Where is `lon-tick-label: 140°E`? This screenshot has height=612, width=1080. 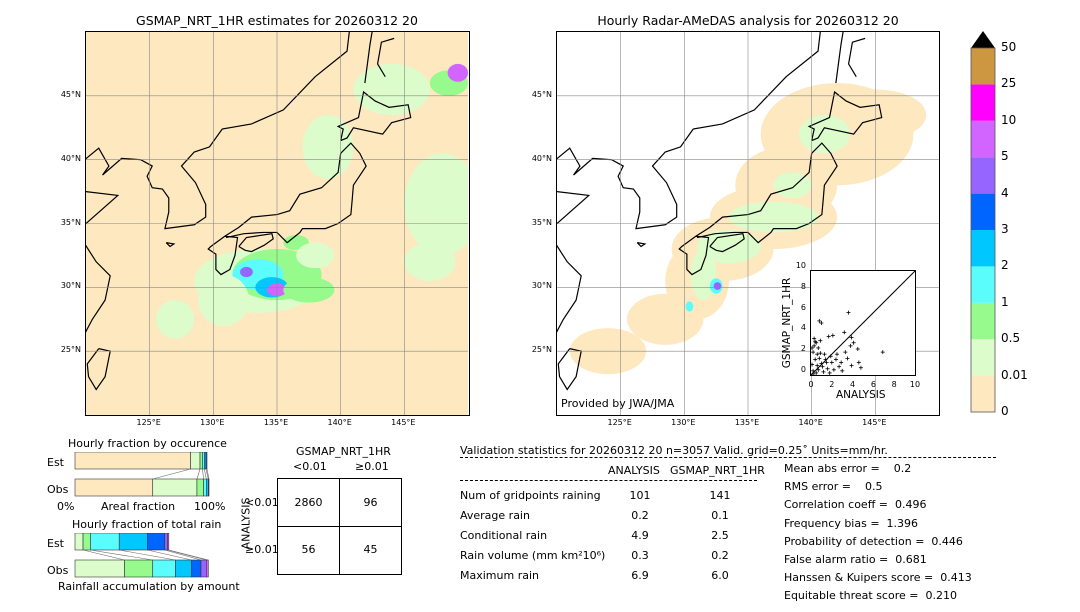
lon-tick-label: 140°E is located at coordinates (810, 422).